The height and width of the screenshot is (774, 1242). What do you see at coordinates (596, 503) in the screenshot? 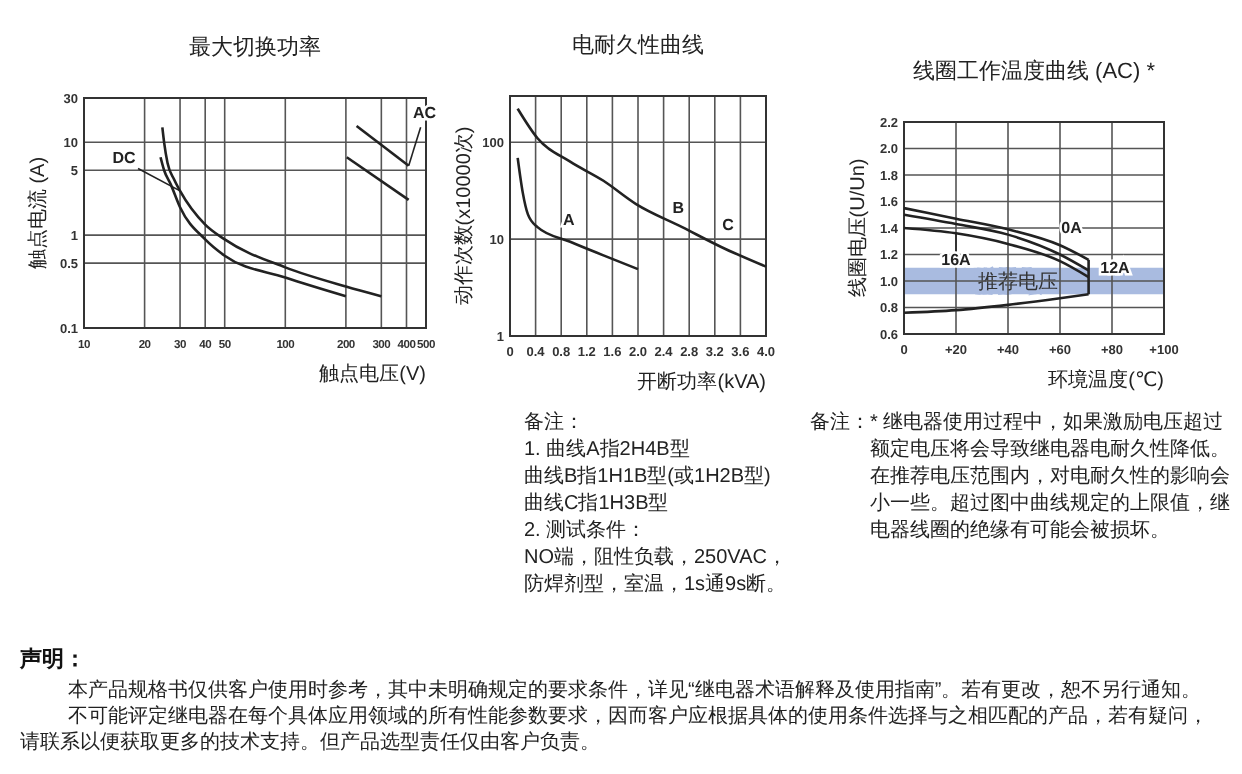
I see `text: 曲线C指1H3B型` at bounding box center [596, 503].